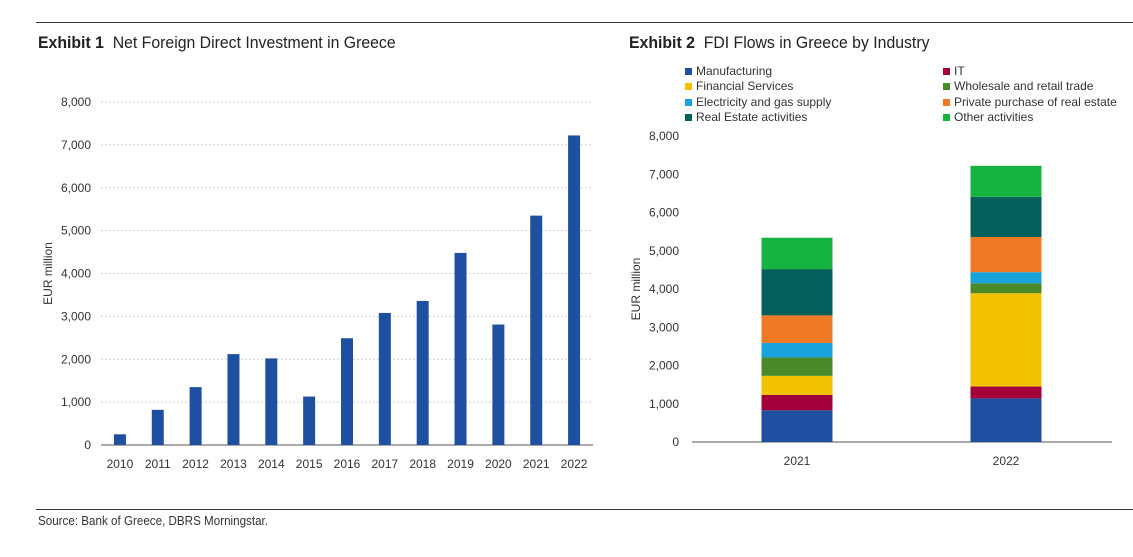 The width and height of the screenshot is (1133, 557). What do you see at coordinates (751, 117) in the screenshot?
I see `legend-label: Real Estate activities` at bounding box center [751, 117].